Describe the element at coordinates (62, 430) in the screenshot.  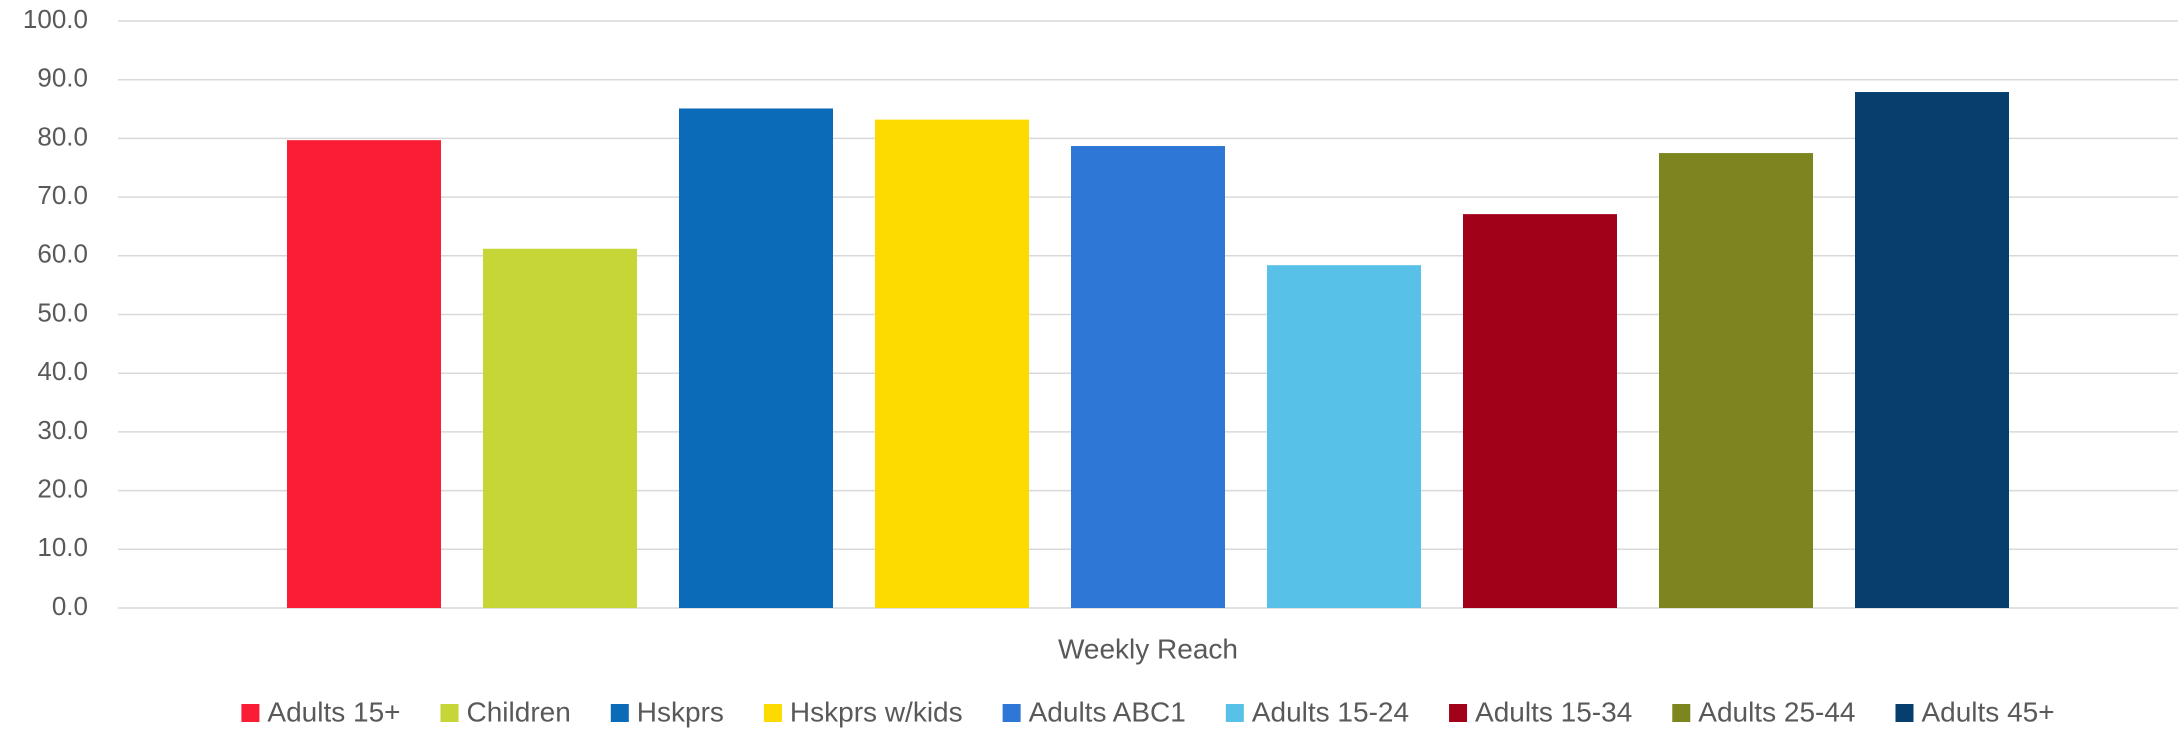
I see `y-tick-label: 30.0` at that location.